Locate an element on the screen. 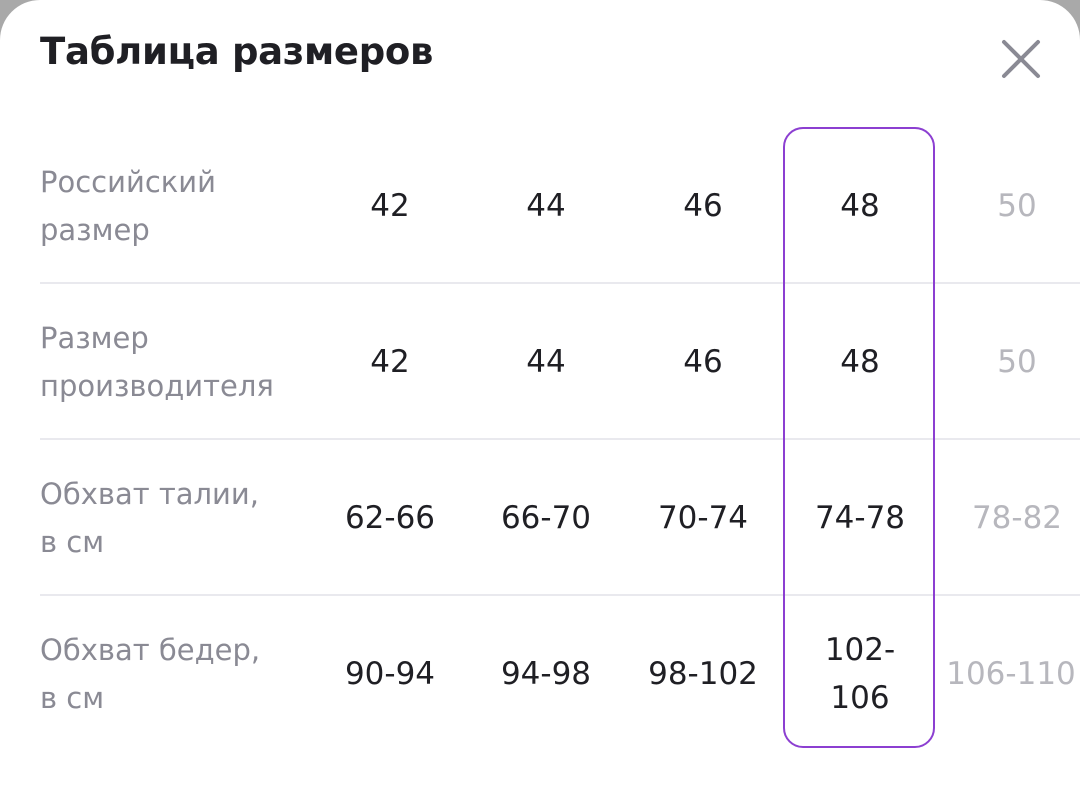 This screenshot has width=1080, height=790. table-cell: 62-66 is located at coordinates (390, 518).